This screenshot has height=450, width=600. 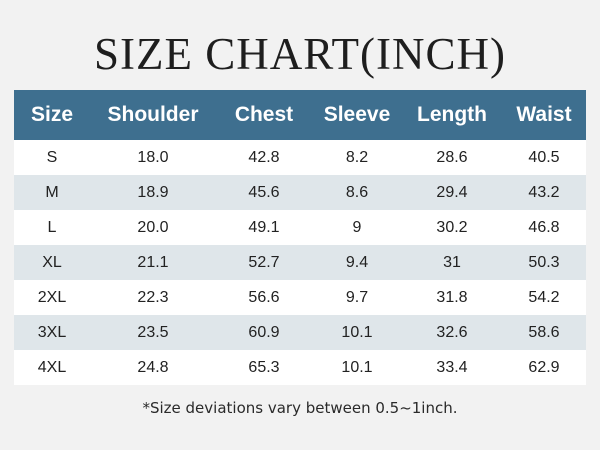 I want to click on cell-chest: 52.7, so click(x=264, y=262).